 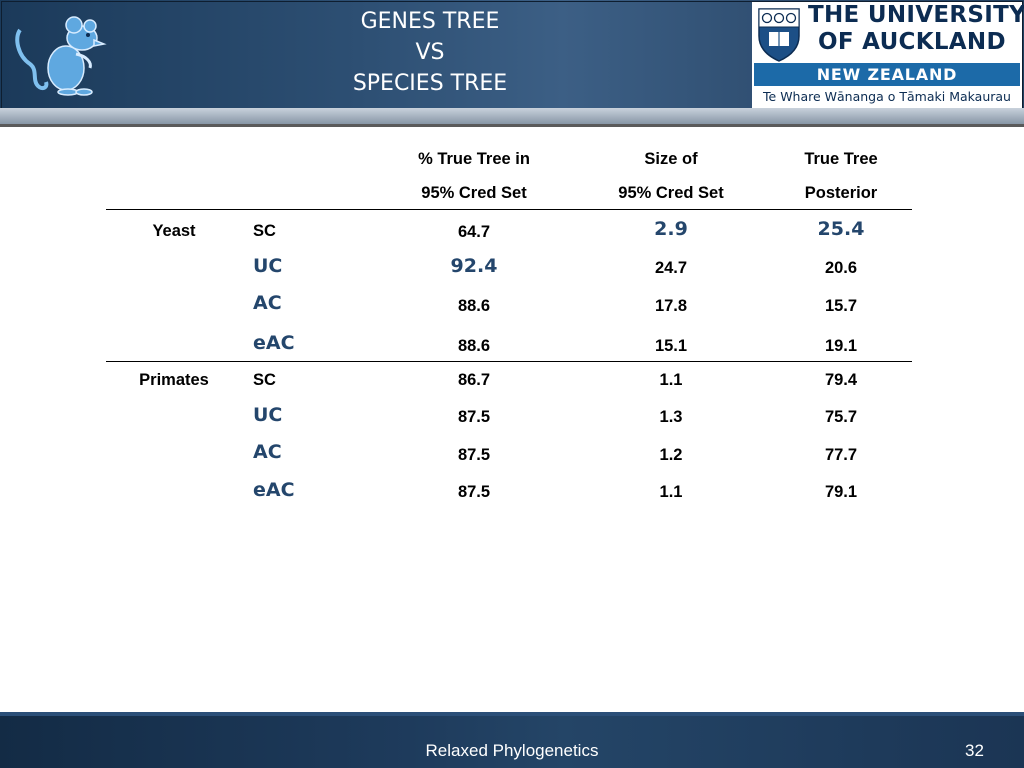 What do you see at coordinates (512, 740) in the screenshot?
I see `slide-footer: Relaxed Phylogenetics 32` at bounding box center [512, 740].